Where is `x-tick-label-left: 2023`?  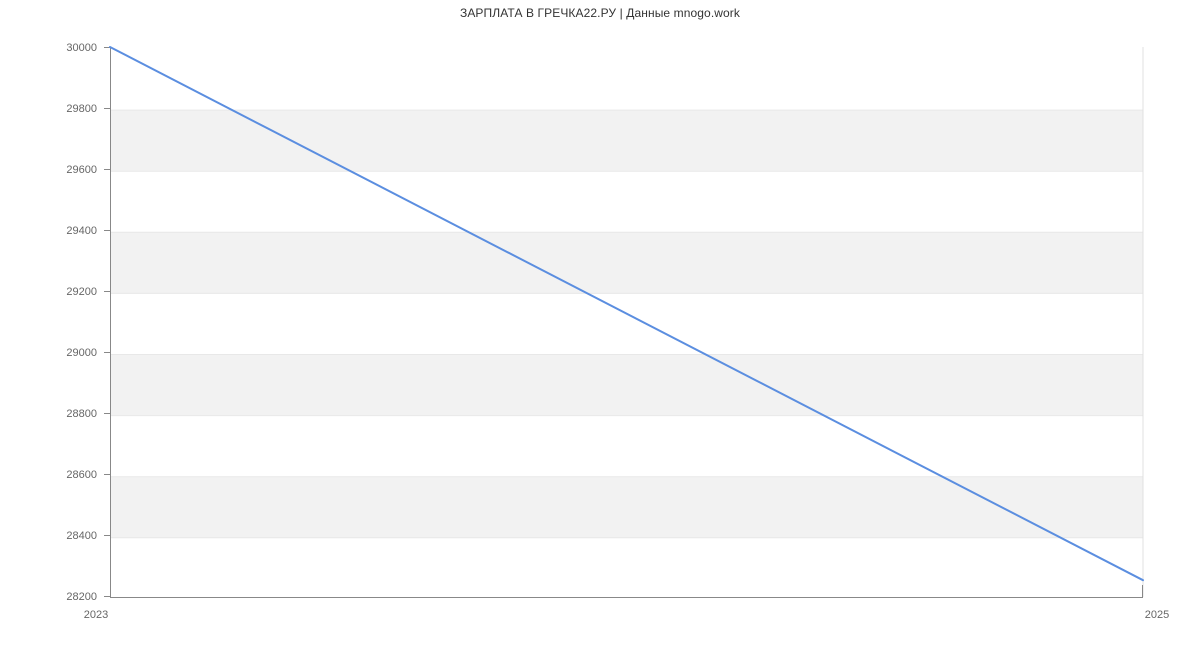 x-tick-label-left: 2023 is located at coordinates (96, 615).